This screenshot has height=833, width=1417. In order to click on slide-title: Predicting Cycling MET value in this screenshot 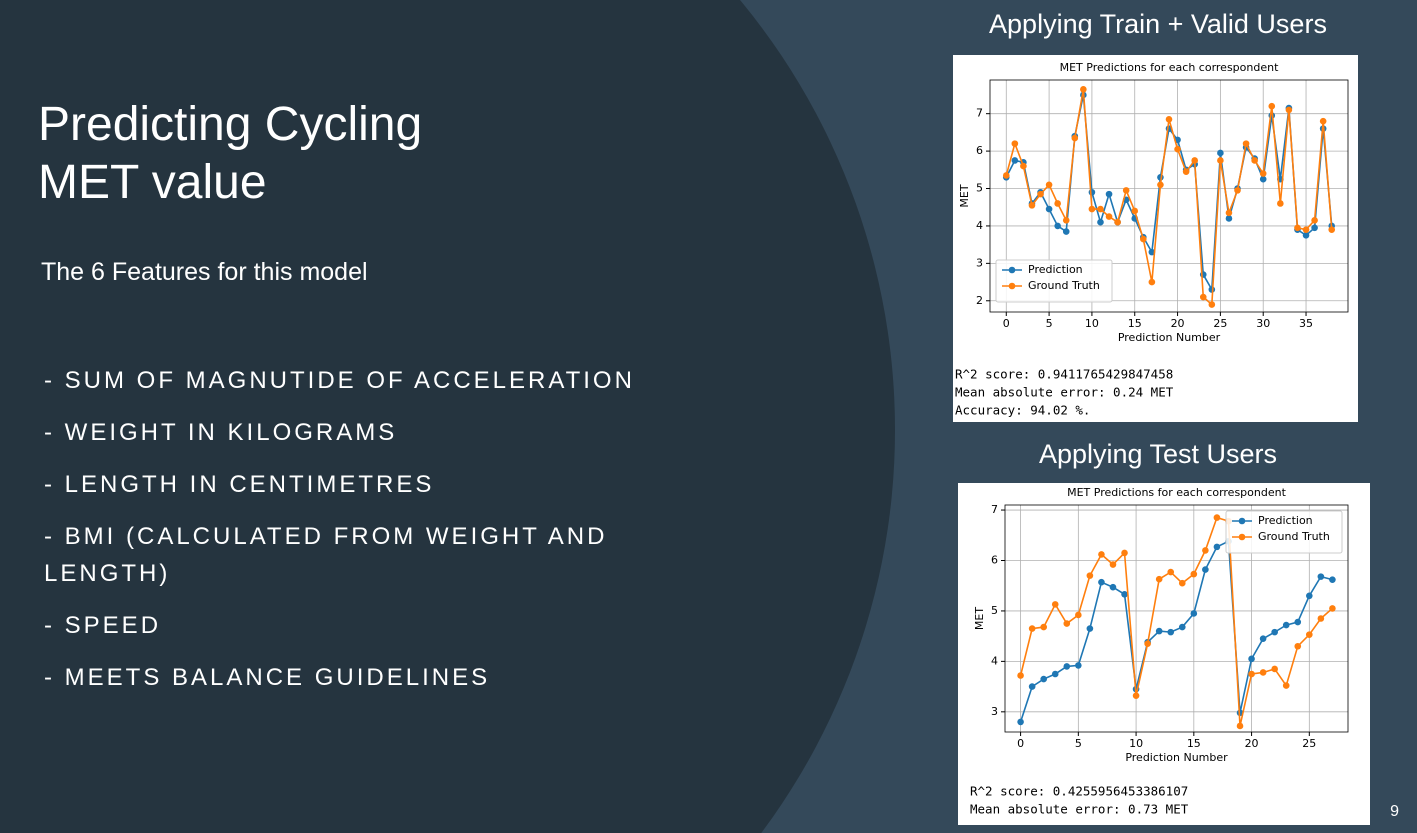, I will do `click(230, 154)`.